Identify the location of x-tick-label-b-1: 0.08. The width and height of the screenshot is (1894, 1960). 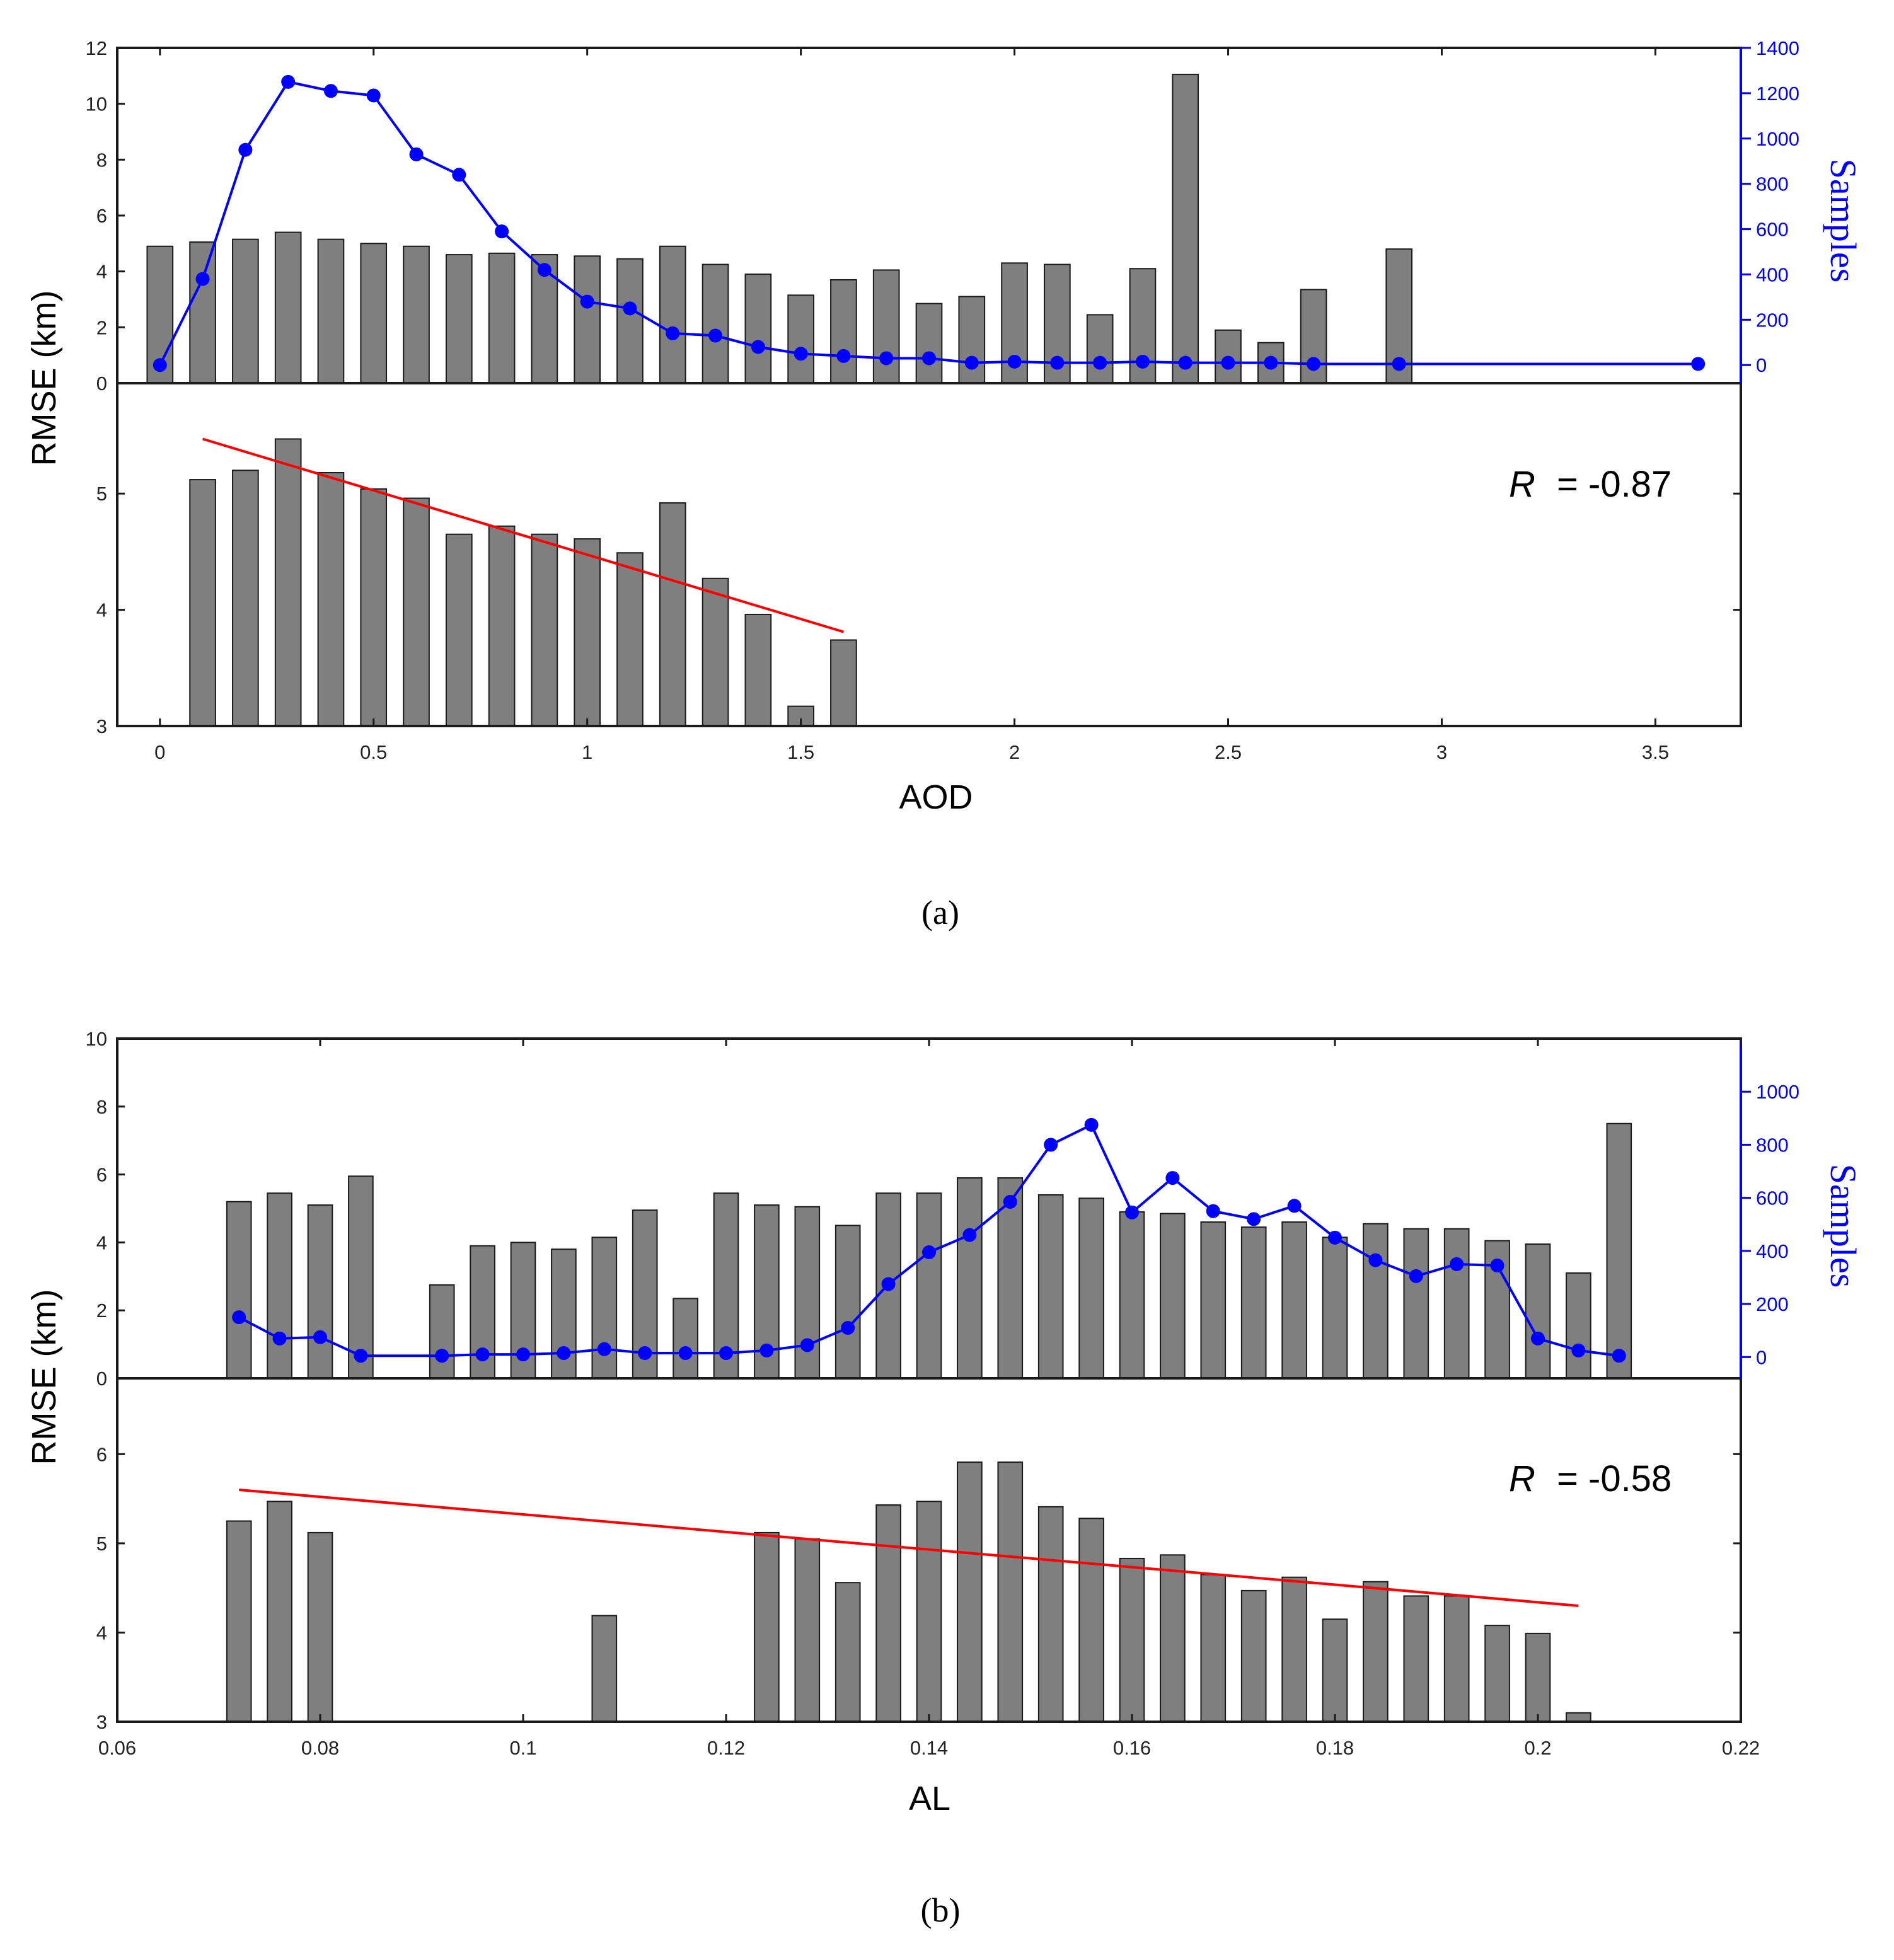
(320, 1748).